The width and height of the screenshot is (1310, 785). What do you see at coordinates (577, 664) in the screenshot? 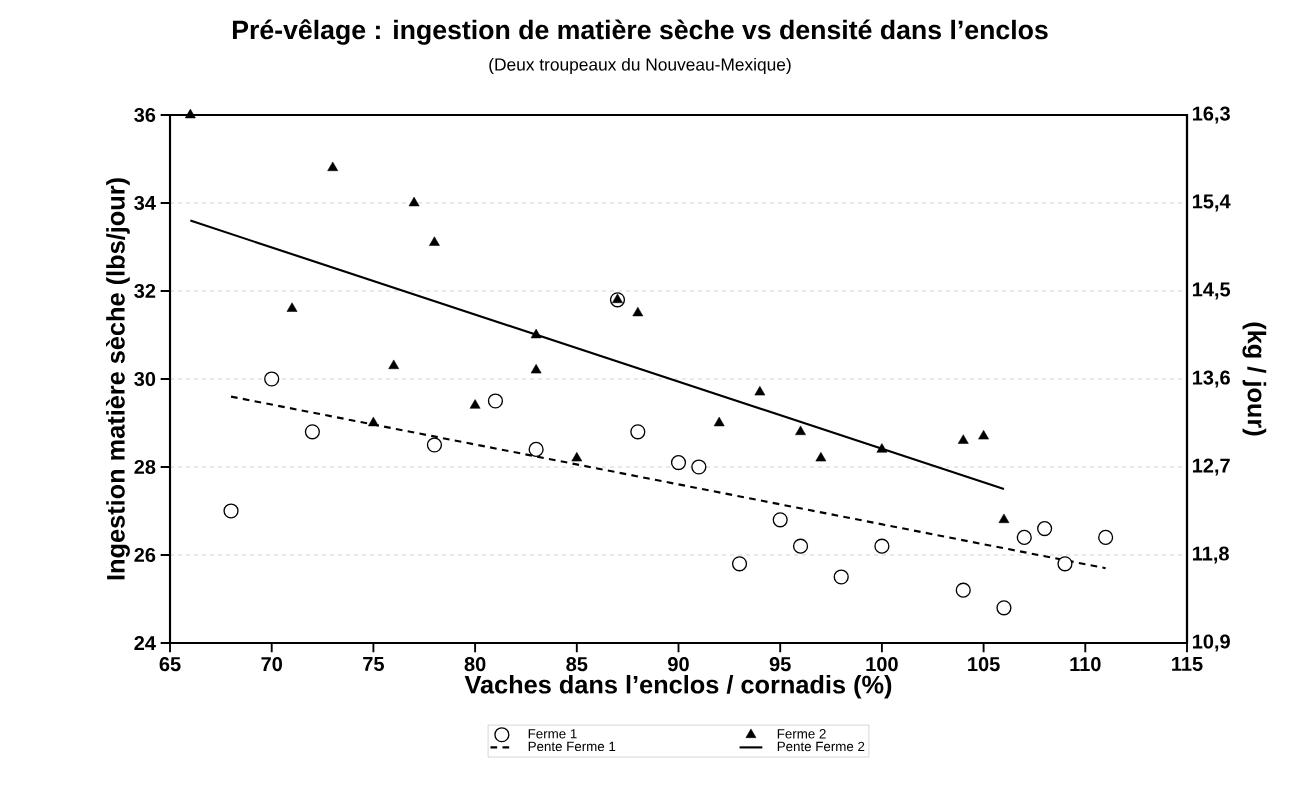
I see `x-tick-label: 85` at bounding box center [577, 664].